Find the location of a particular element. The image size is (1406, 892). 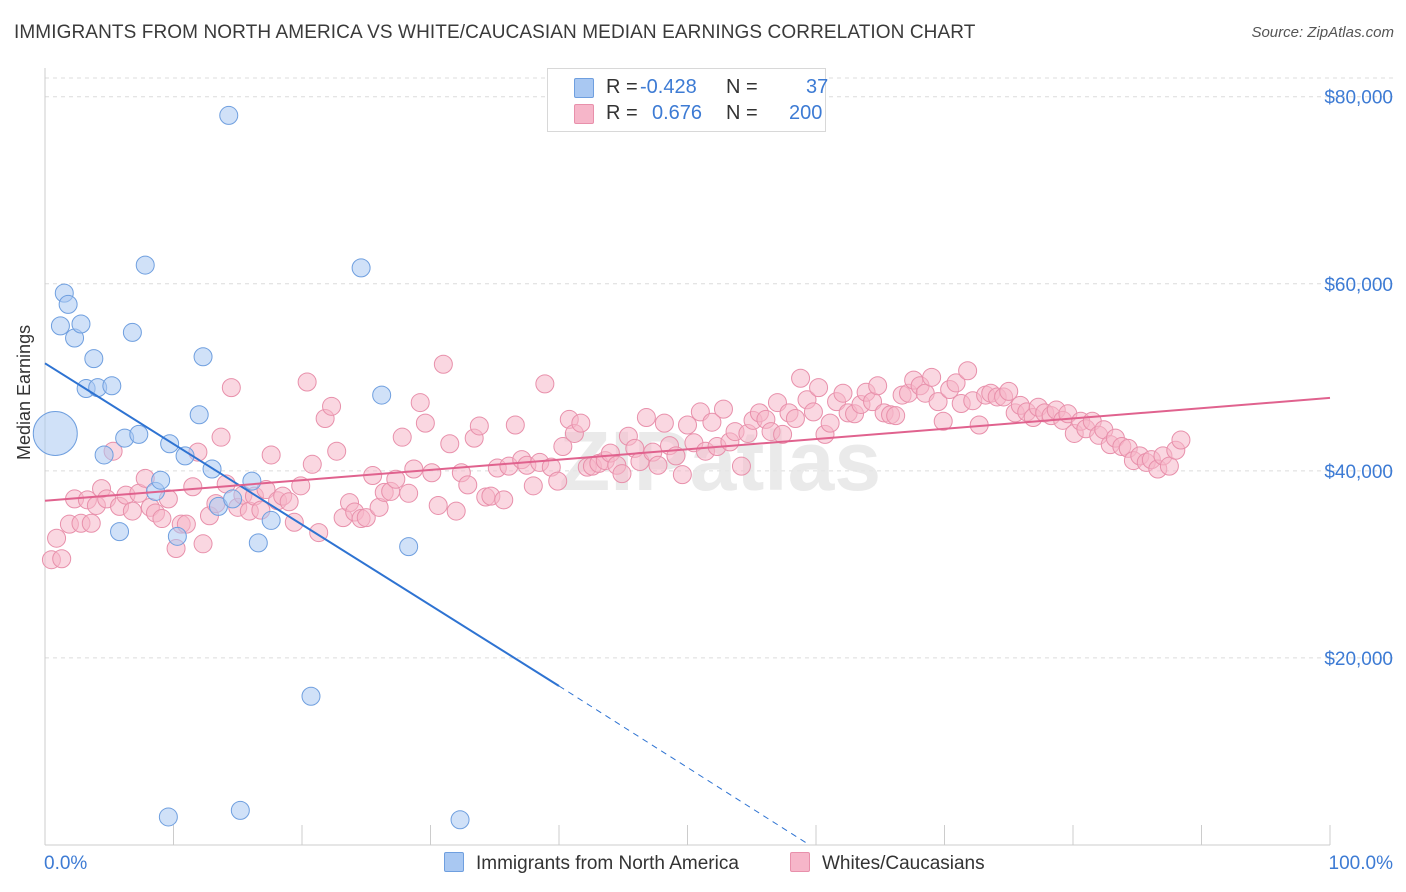

legend-r-value: 0.676 is located at coordinates (677, 113).